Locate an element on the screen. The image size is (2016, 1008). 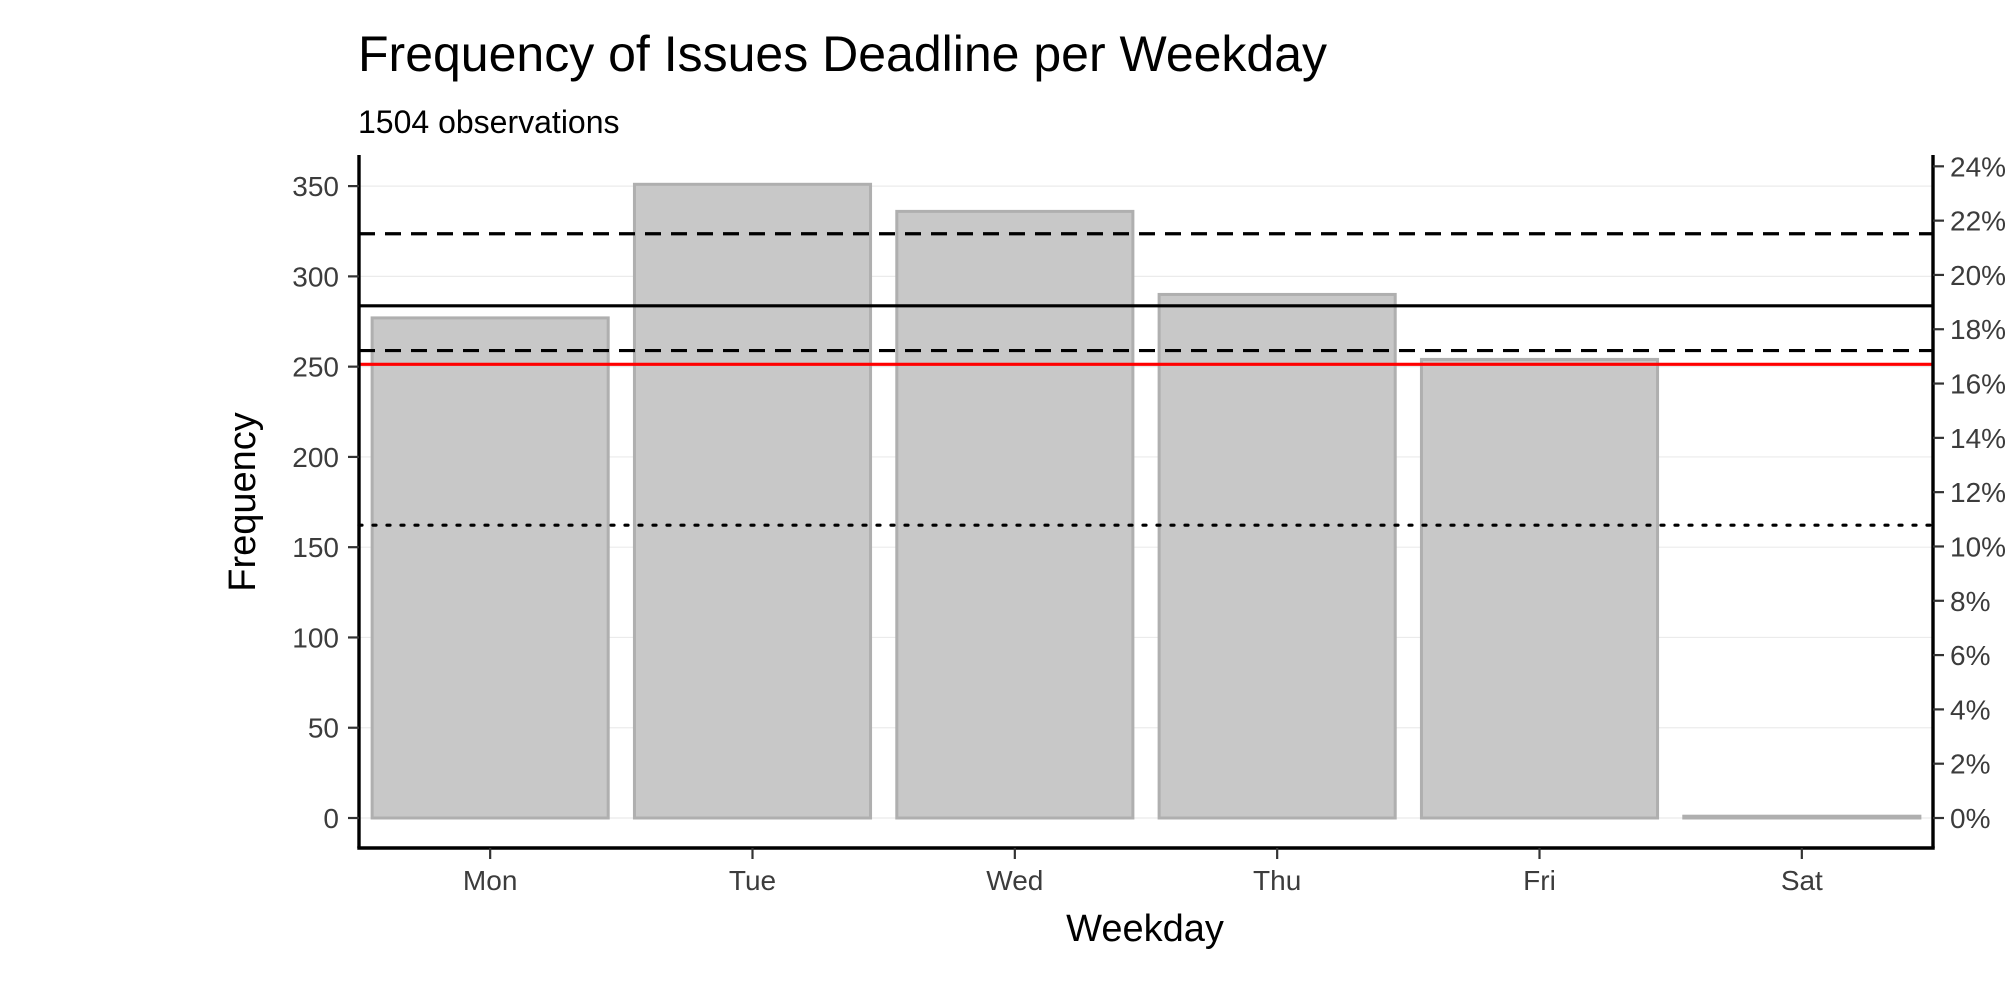
x-tick-label: Thu is located at coordinates (1277, 880).